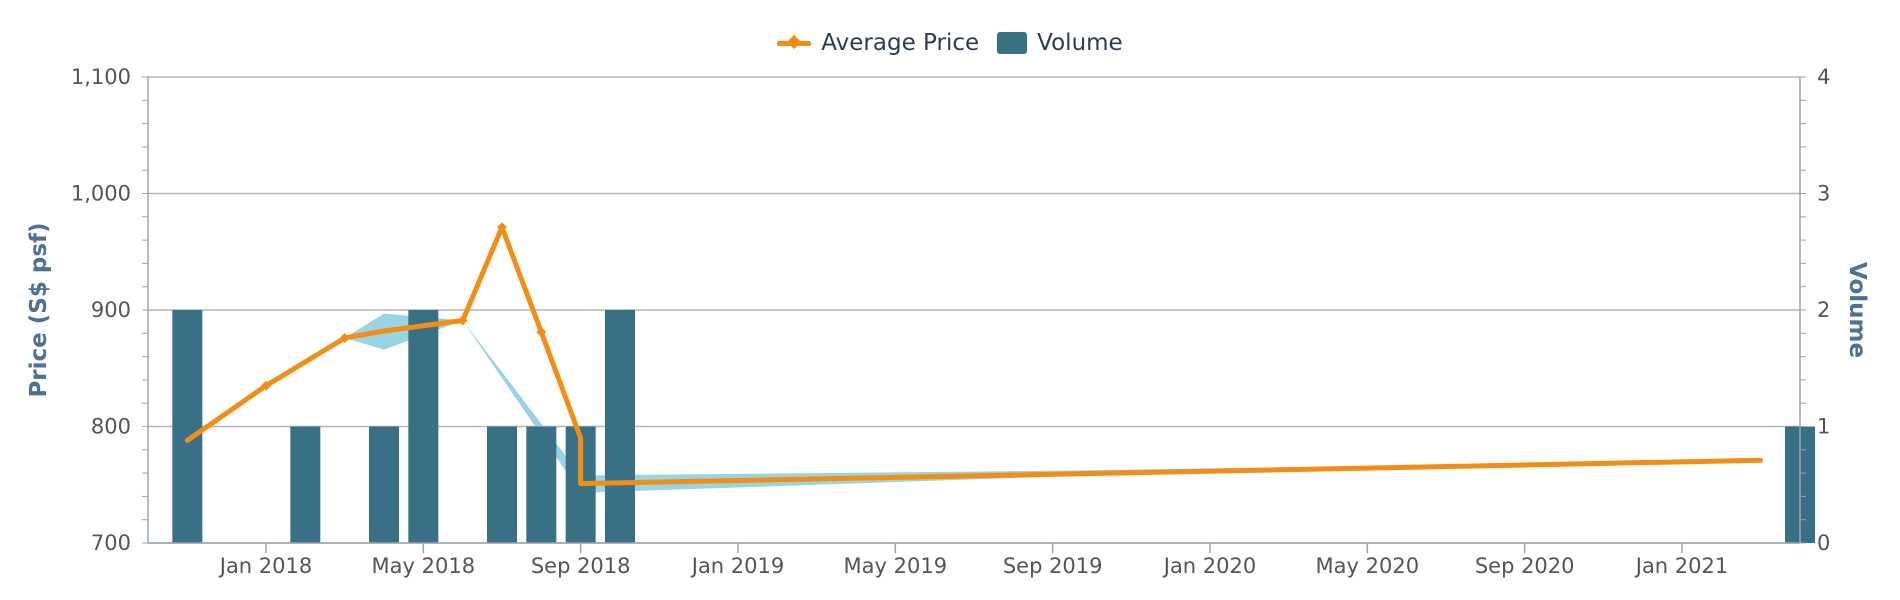  Describe the element at coordinates (1209, 566) in the screenshot. I see `x-tick-label: Jan 2020` at that location.